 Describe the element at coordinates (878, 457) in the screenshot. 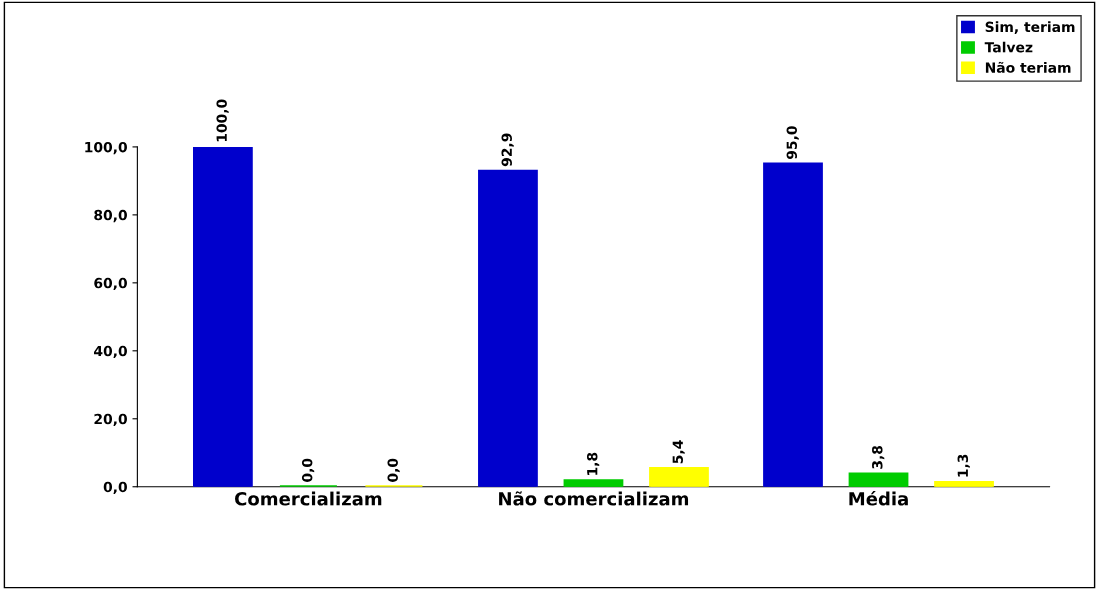

I see `data-label: 3,8` at that location.